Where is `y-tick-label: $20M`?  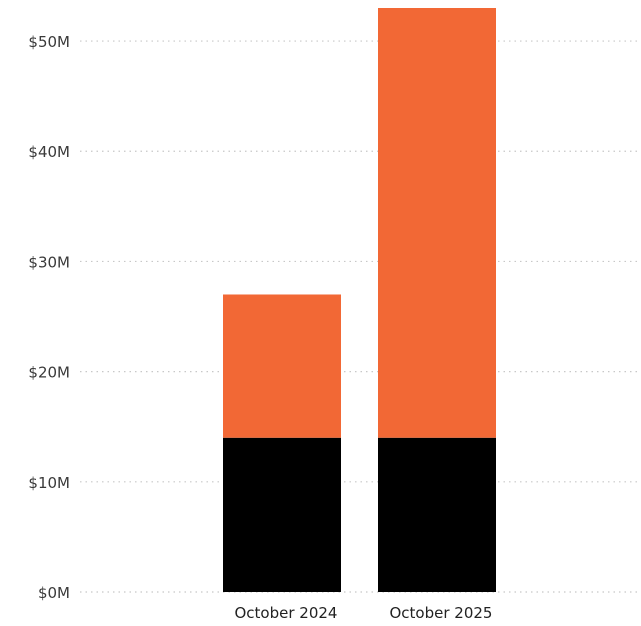
y-tick-label: $20M is located at coordinates (49, 373).